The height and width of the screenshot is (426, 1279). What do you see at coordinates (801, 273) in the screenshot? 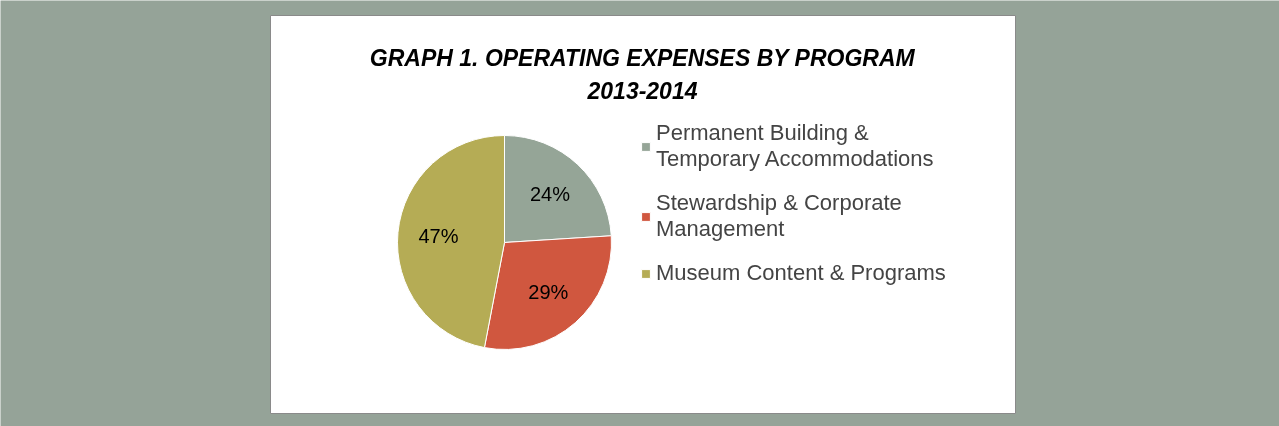
I see `legend-label: Museum Content & Programs` at bounding box center [801, 273].